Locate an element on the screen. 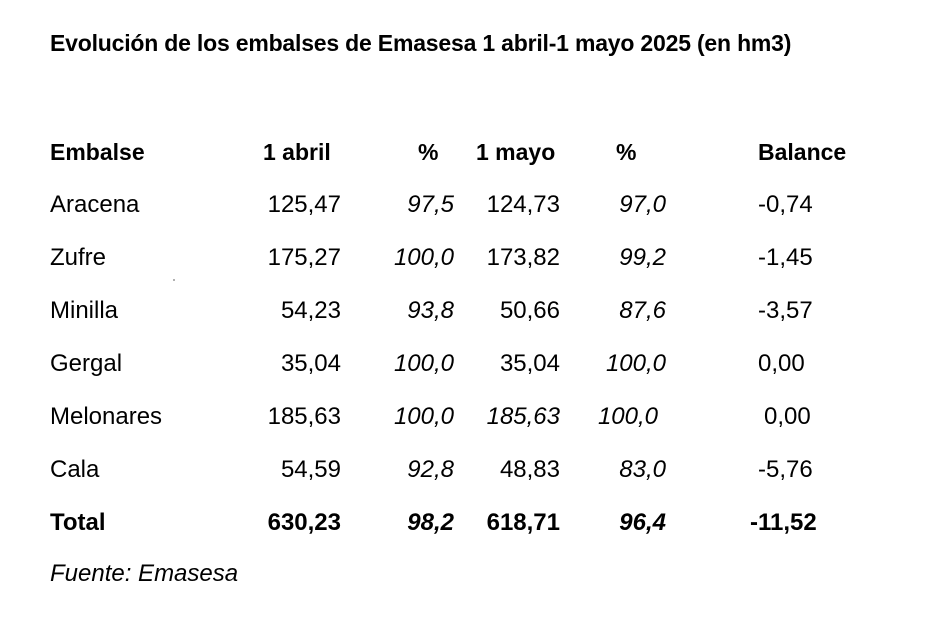 The image size is (938, 621). reservoir-name: Melonares is located at coordinates (106, 416).